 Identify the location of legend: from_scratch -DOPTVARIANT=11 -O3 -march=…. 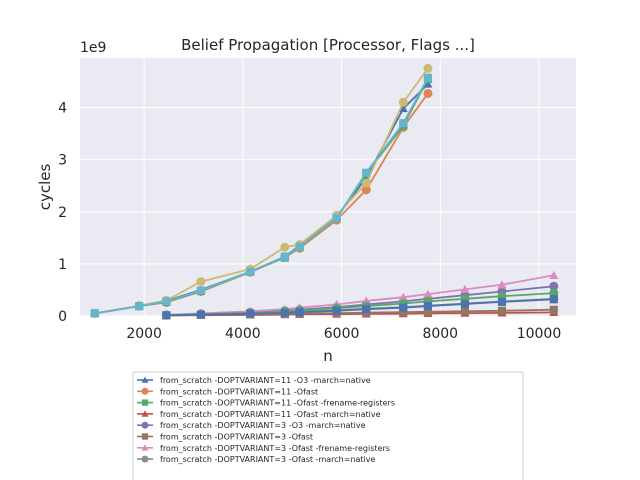
(328, 425).